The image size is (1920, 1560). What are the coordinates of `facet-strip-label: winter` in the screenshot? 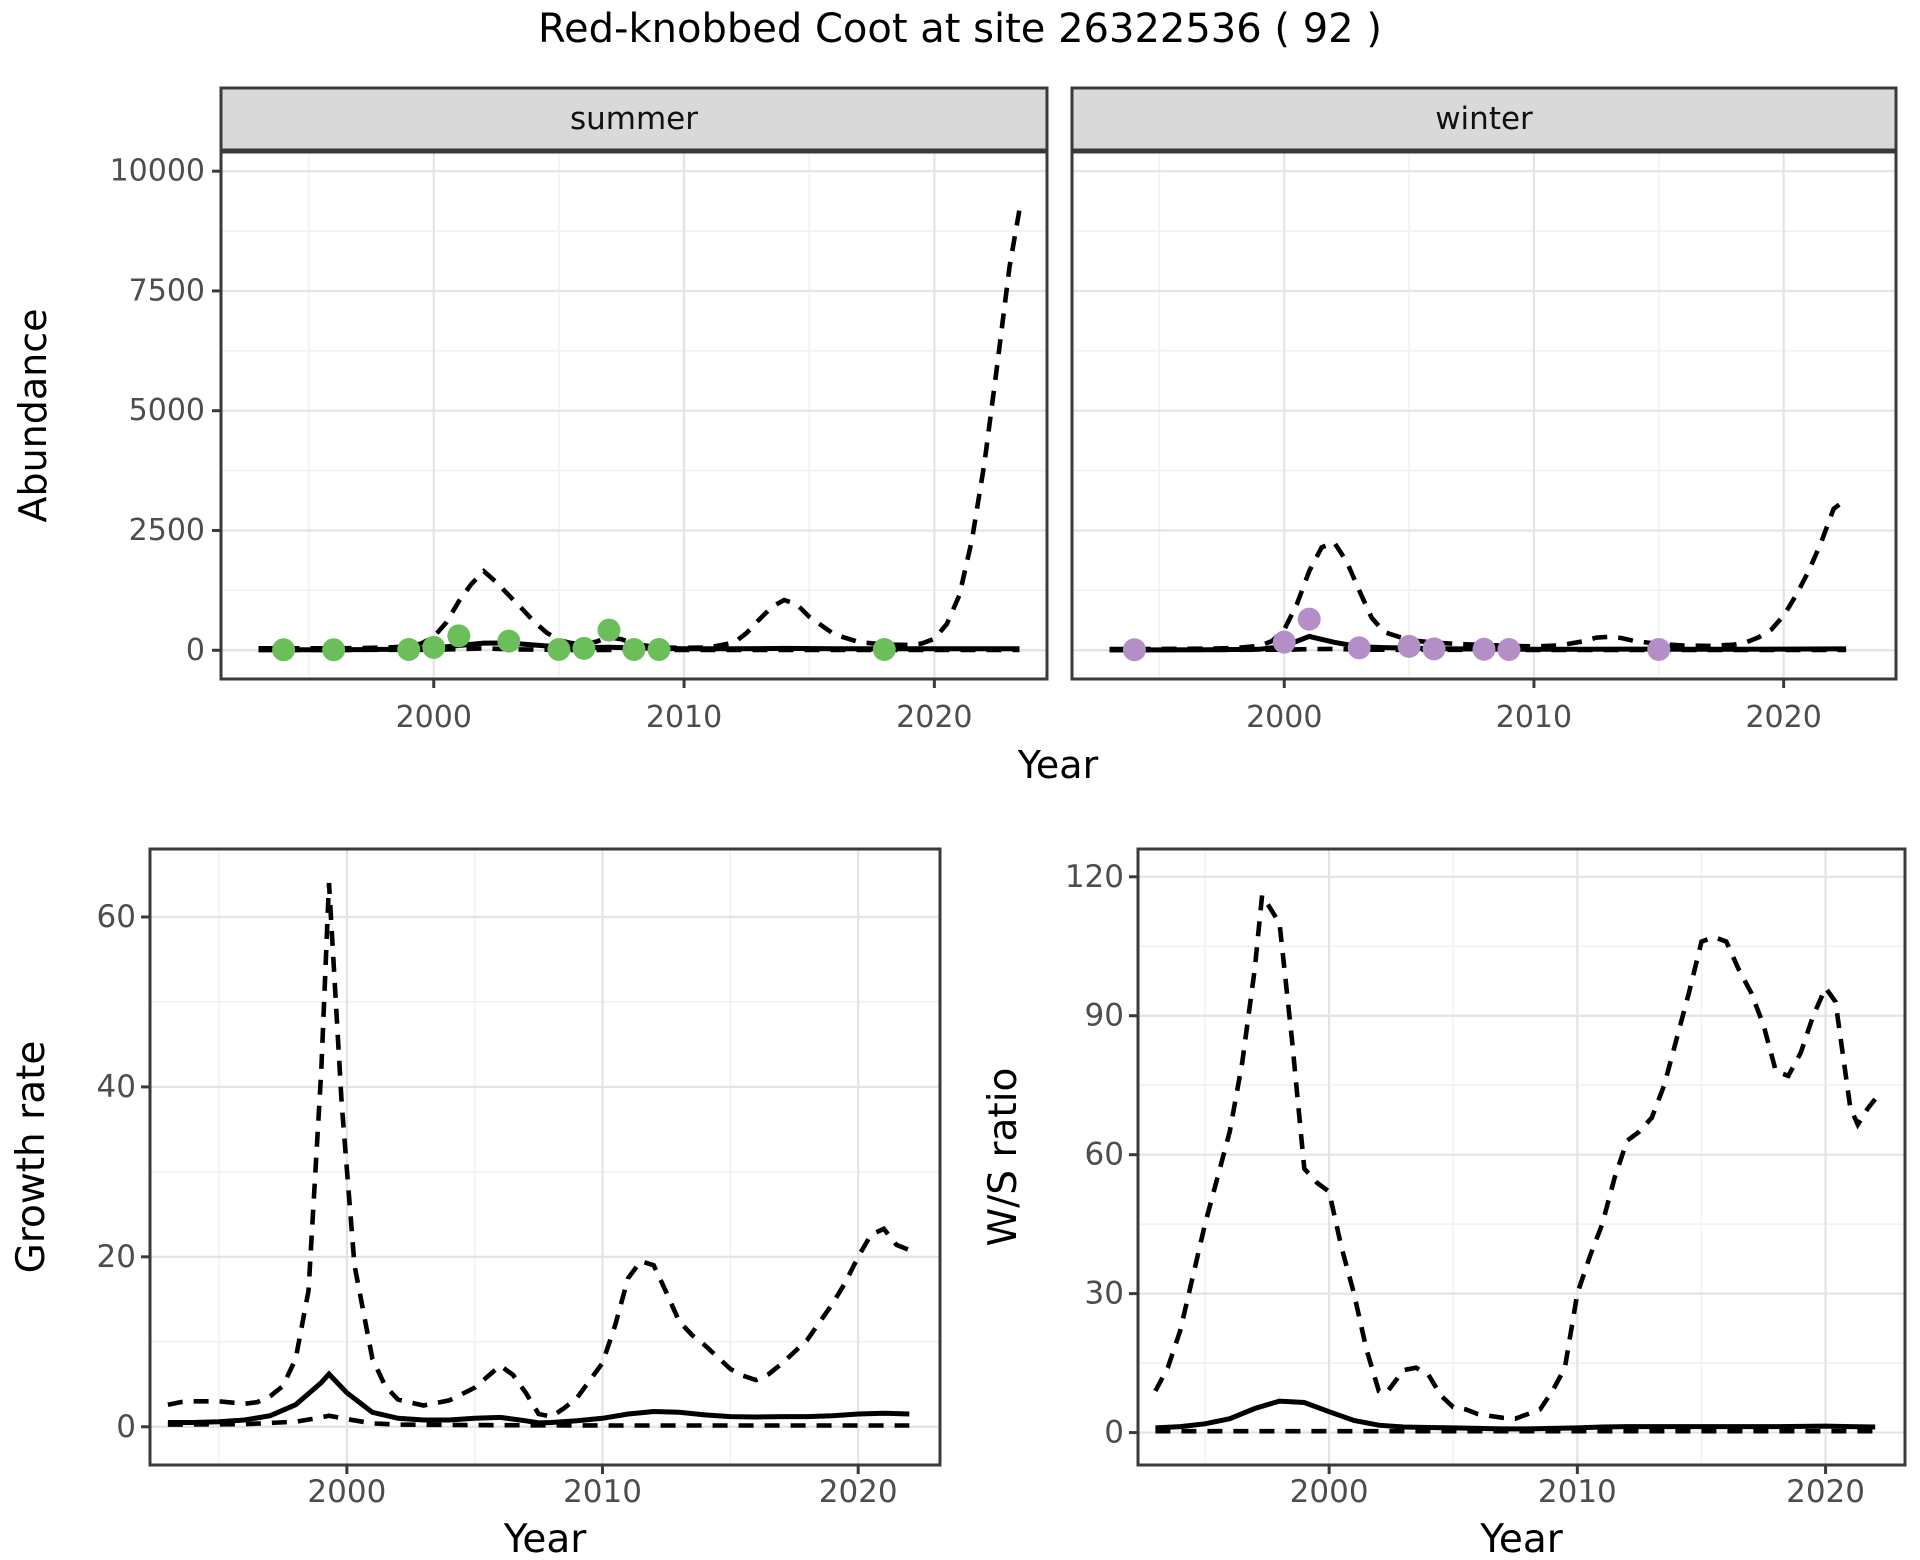 It's located at (1484, 119).